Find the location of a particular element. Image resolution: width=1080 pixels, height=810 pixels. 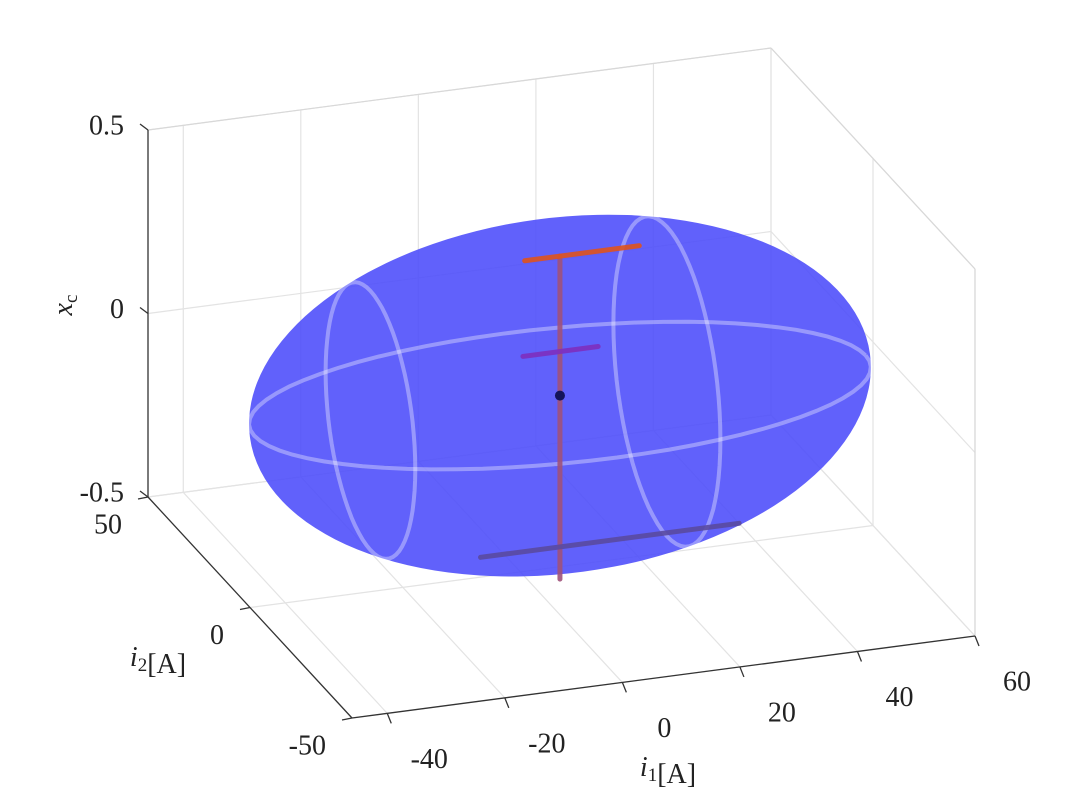

y-tick-label: -50 is located at coordinates (307, 745).